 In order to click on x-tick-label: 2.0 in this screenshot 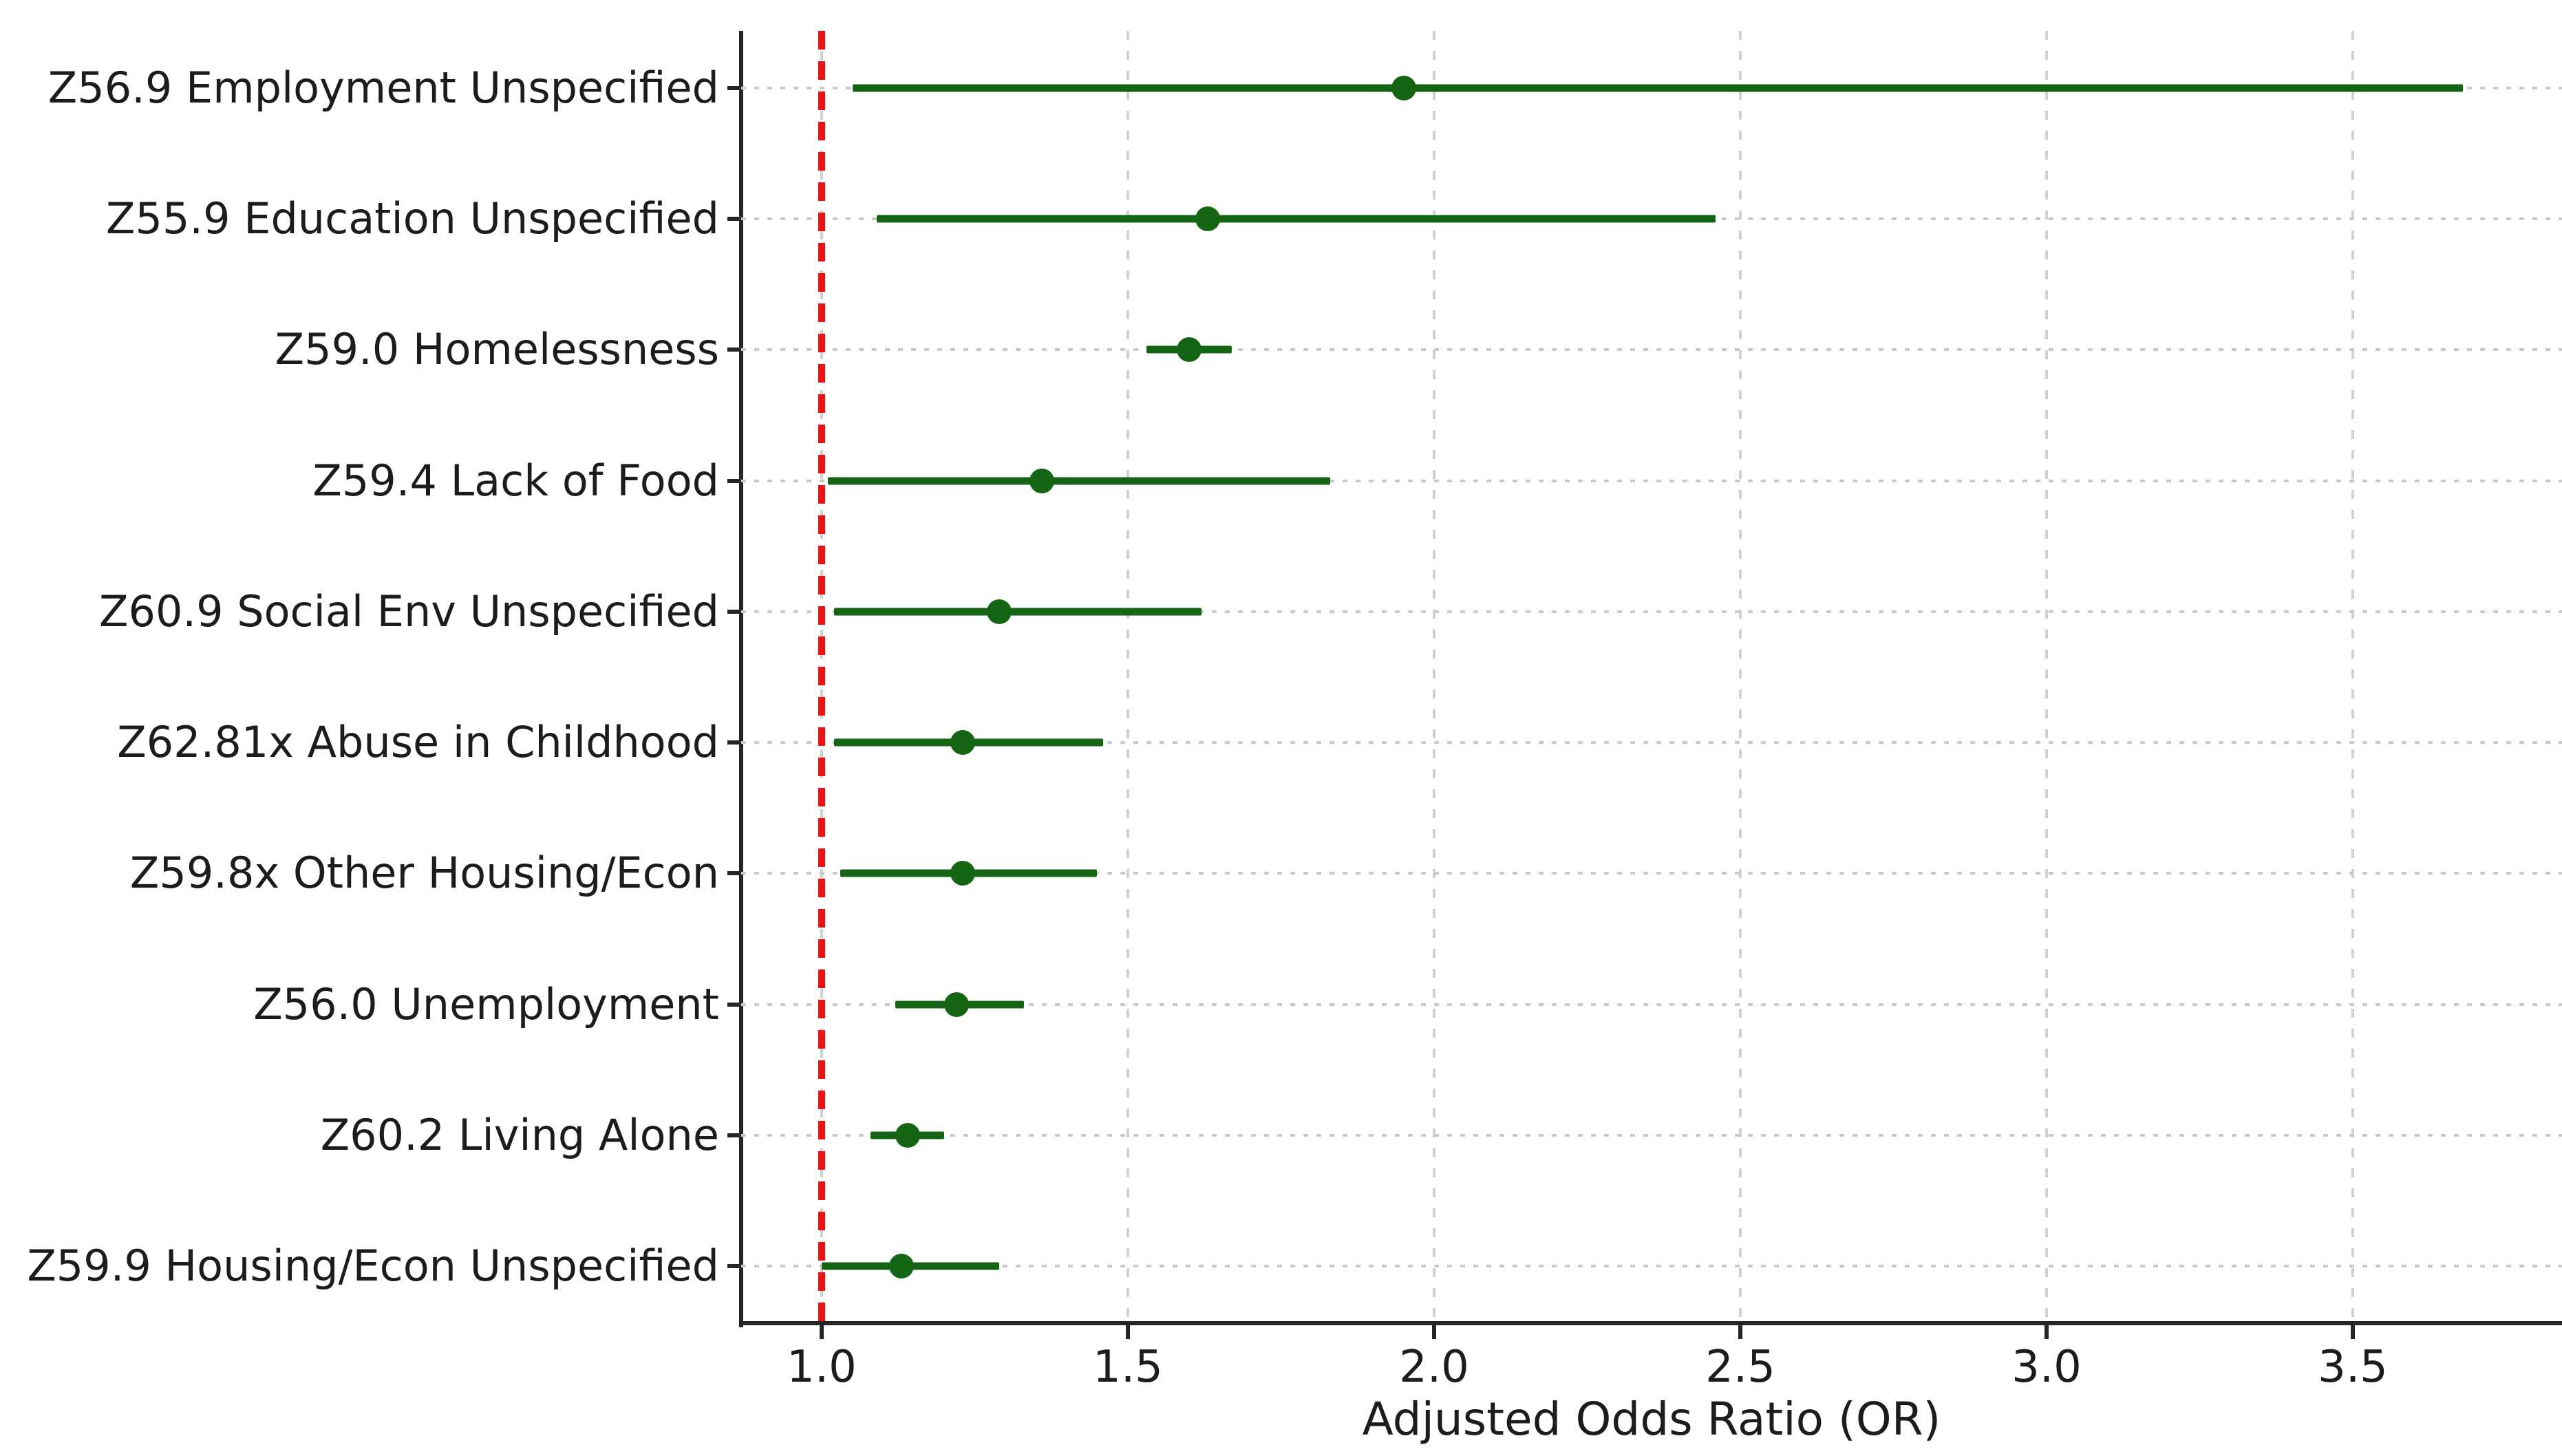, I will do `click(1434, 1367)`.